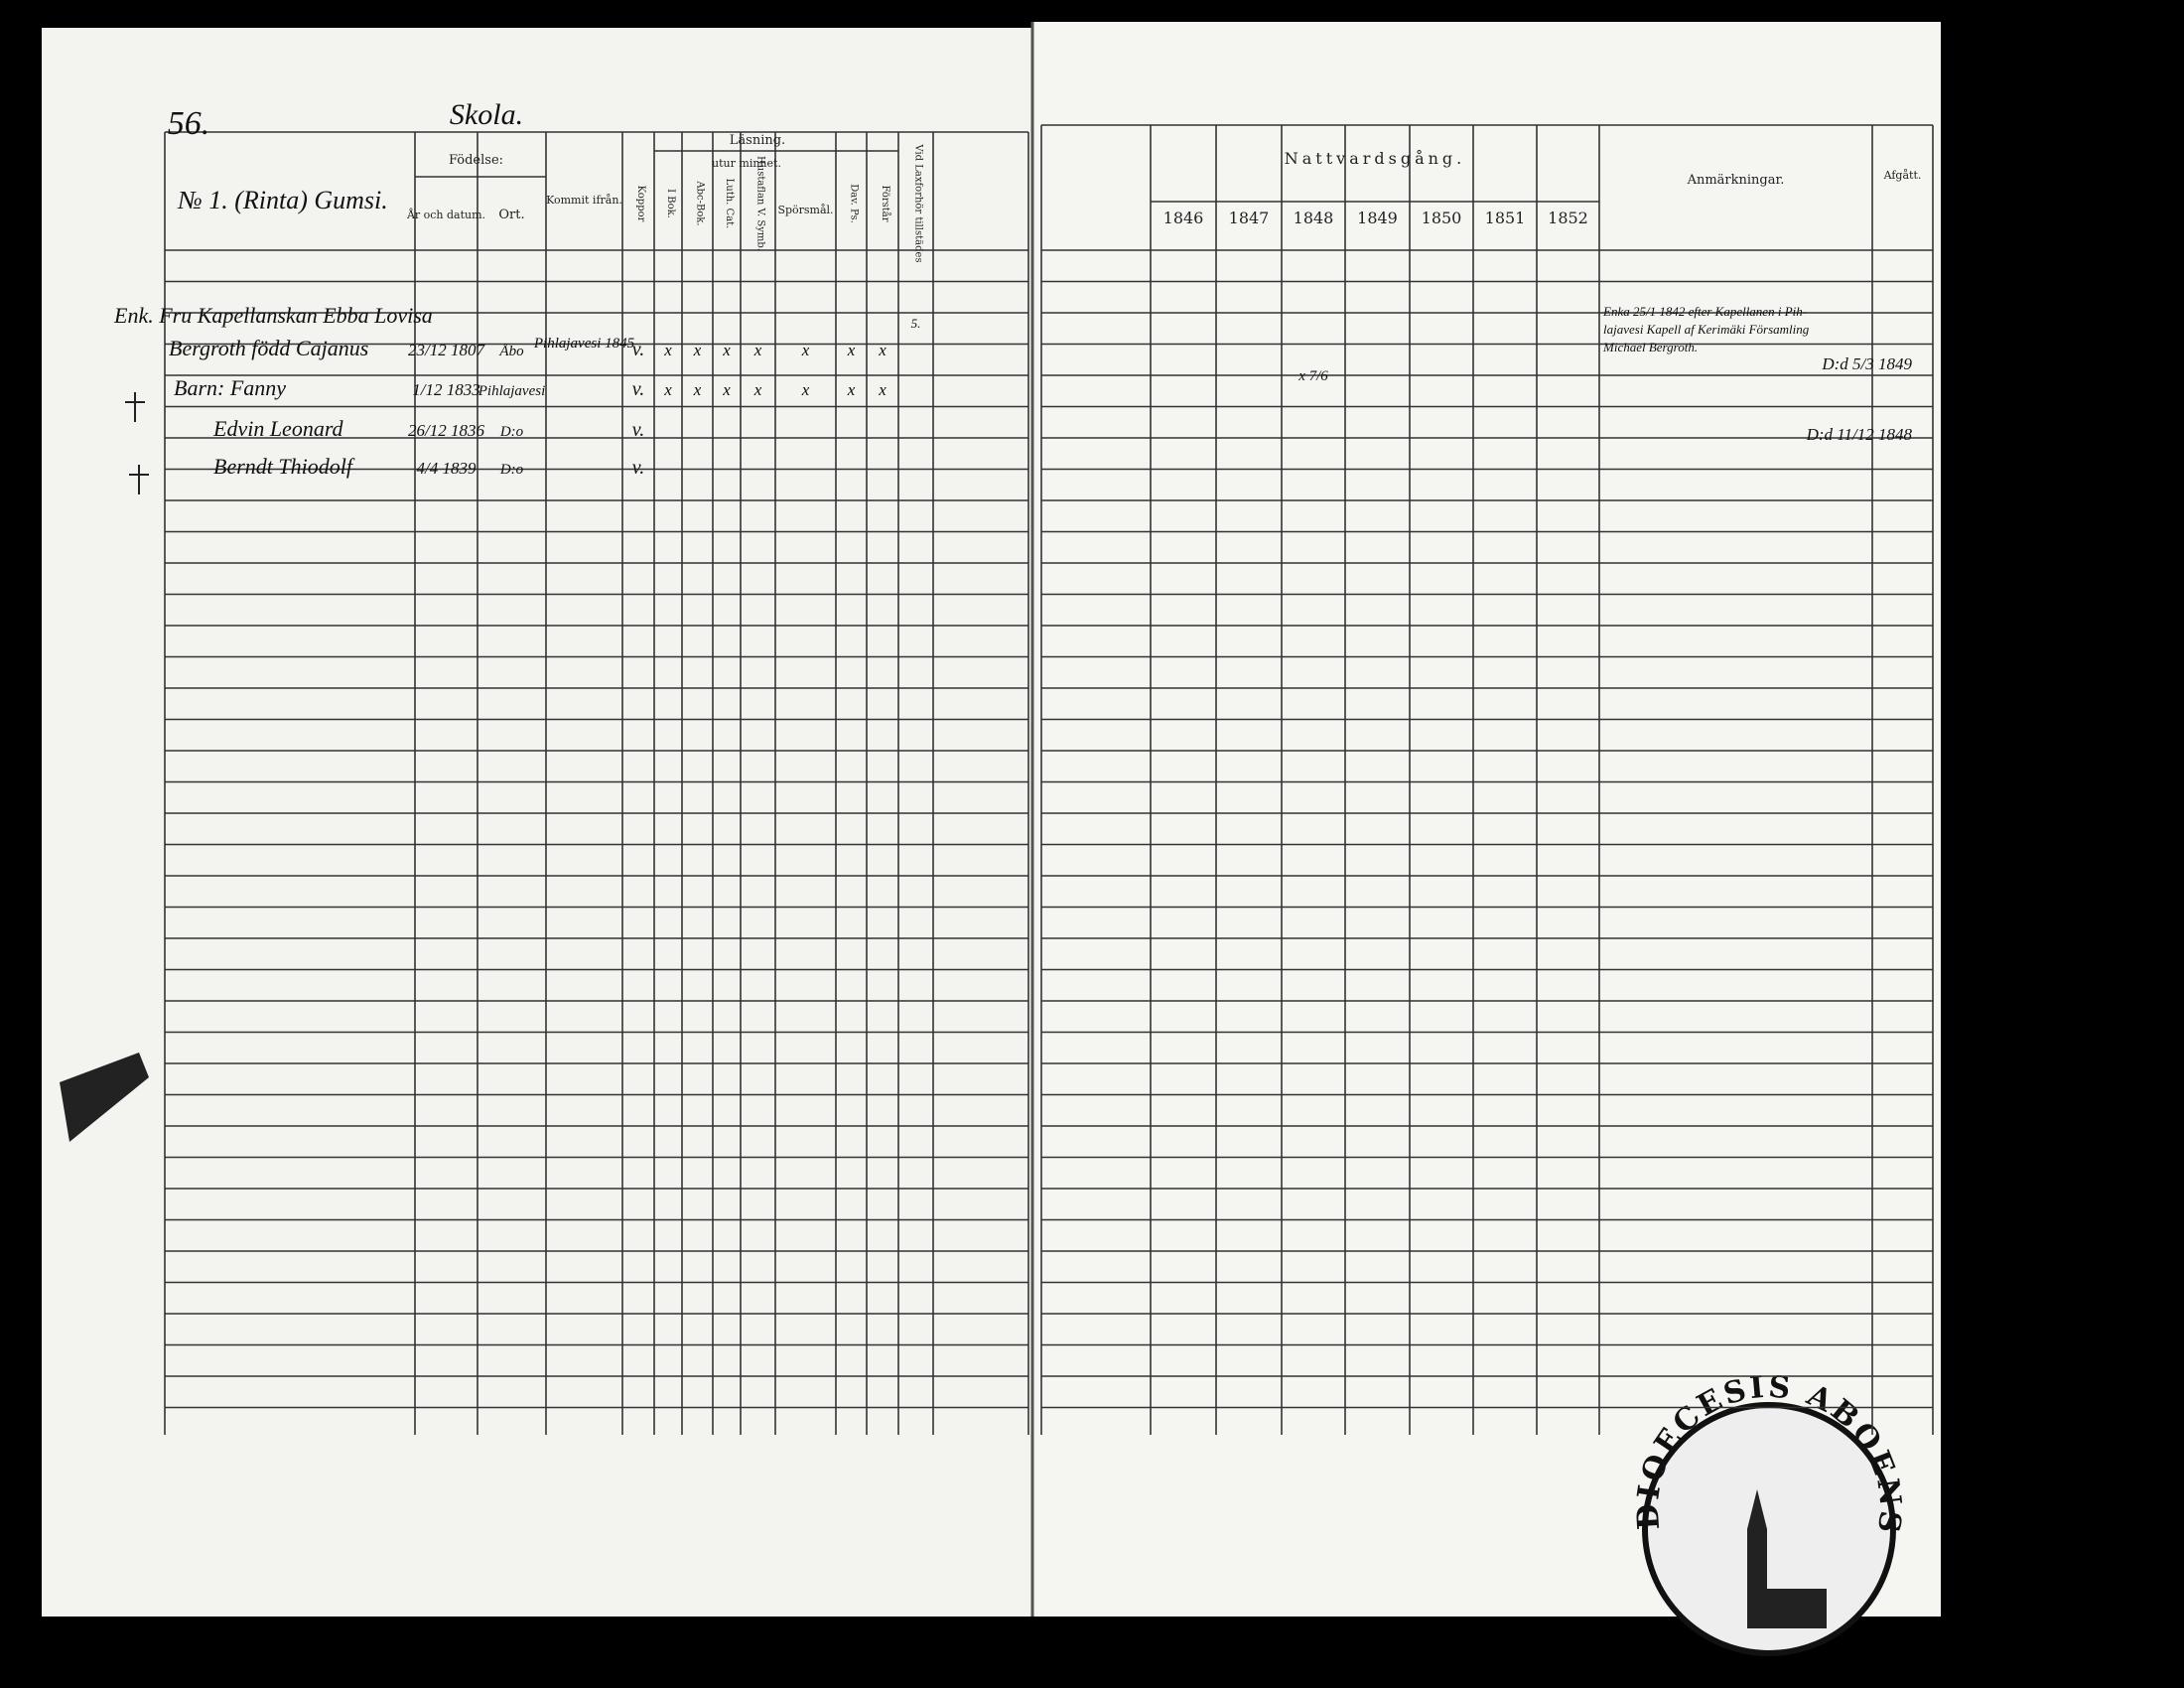 The image size is (2184, 1688). I want to click on birth-place: Åbo, so click(511, 351).